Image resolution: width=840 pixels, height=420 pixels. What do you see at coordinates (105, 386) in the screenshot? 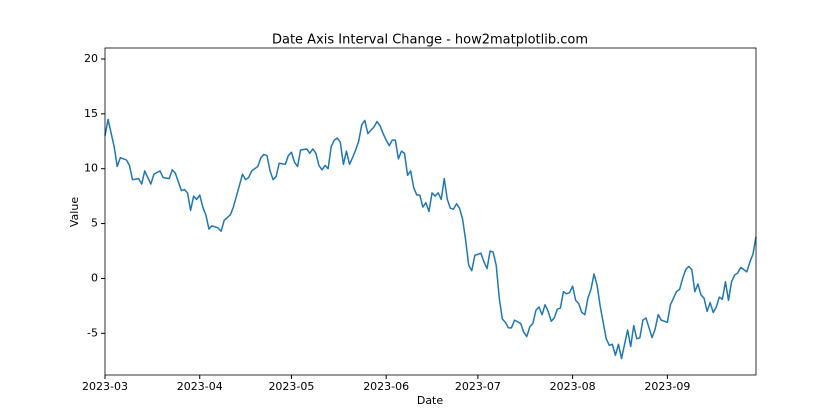
I see `x-tick-label: 2023-03` at bounding box center [105, 386].